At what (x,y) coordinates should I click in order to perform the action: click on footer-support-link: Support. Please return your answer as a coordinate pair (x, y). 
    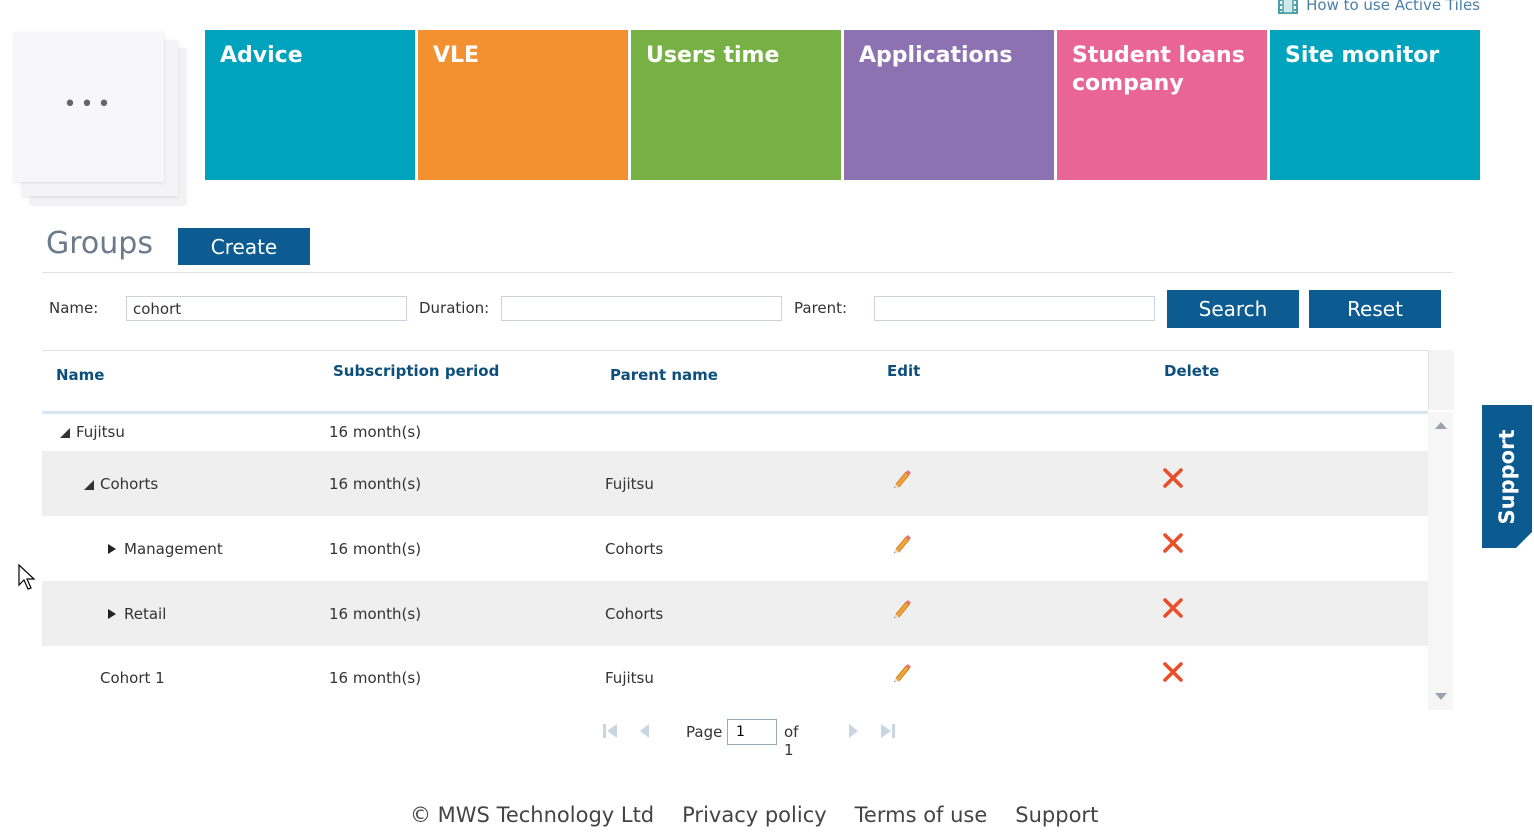
    Looking at the image, I should click on (1057, 815).